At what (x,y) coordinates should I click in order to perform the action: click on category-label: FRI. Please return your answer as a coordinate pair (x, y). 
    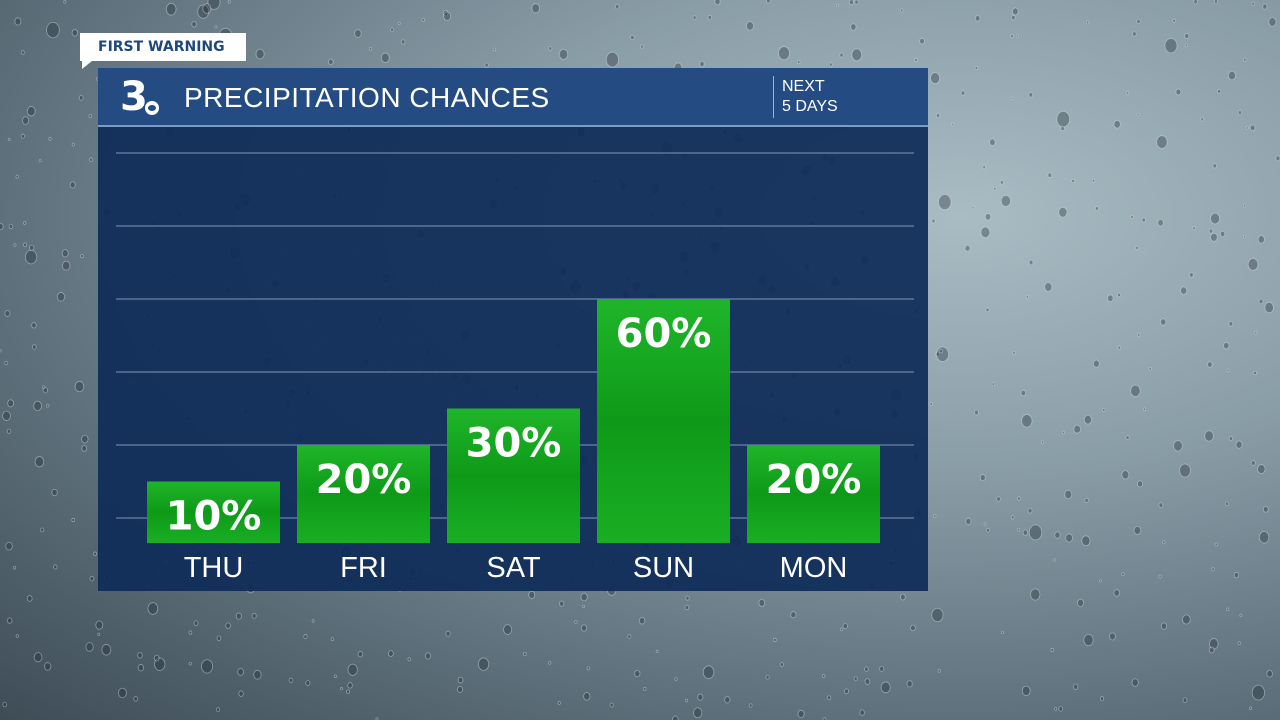
    Looking at the image, I should click on (363, 568).